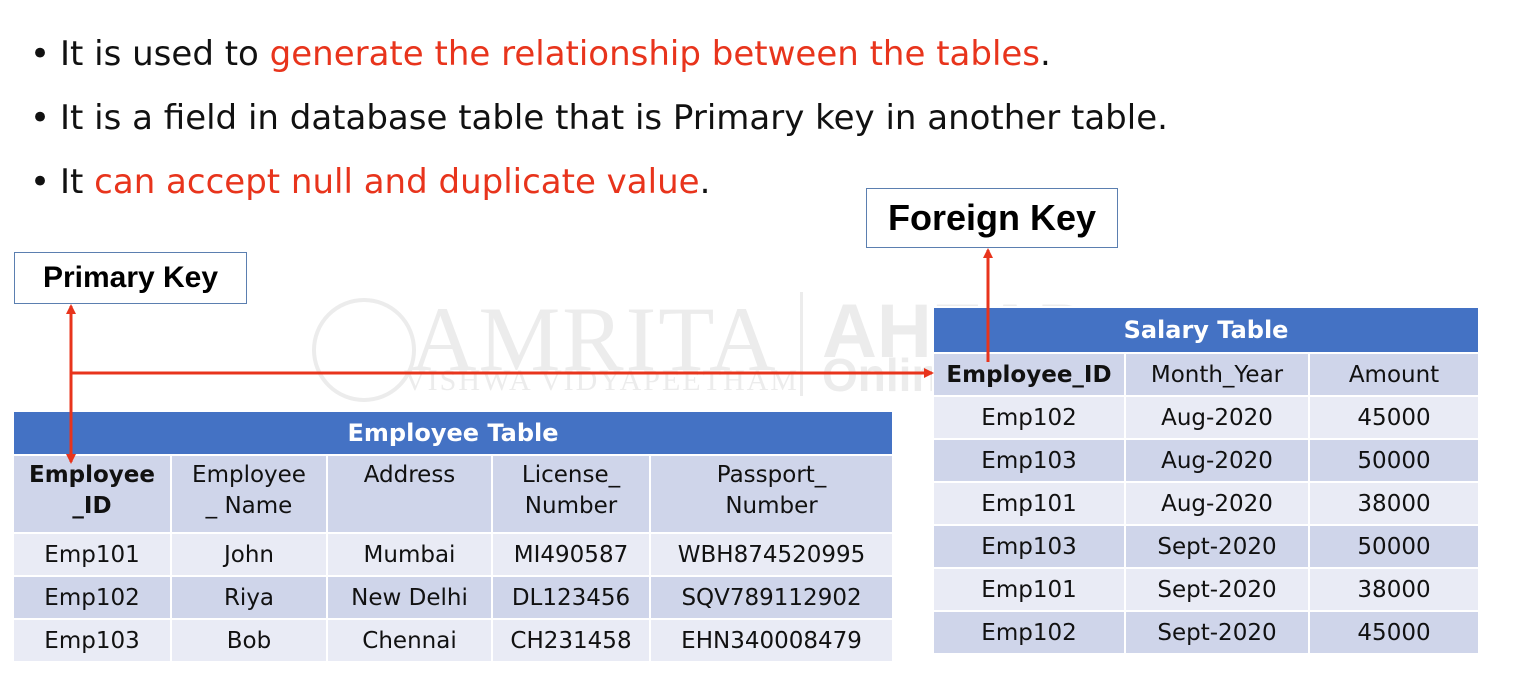  I want to click on table-cell: DL123456, so click(571, 597).